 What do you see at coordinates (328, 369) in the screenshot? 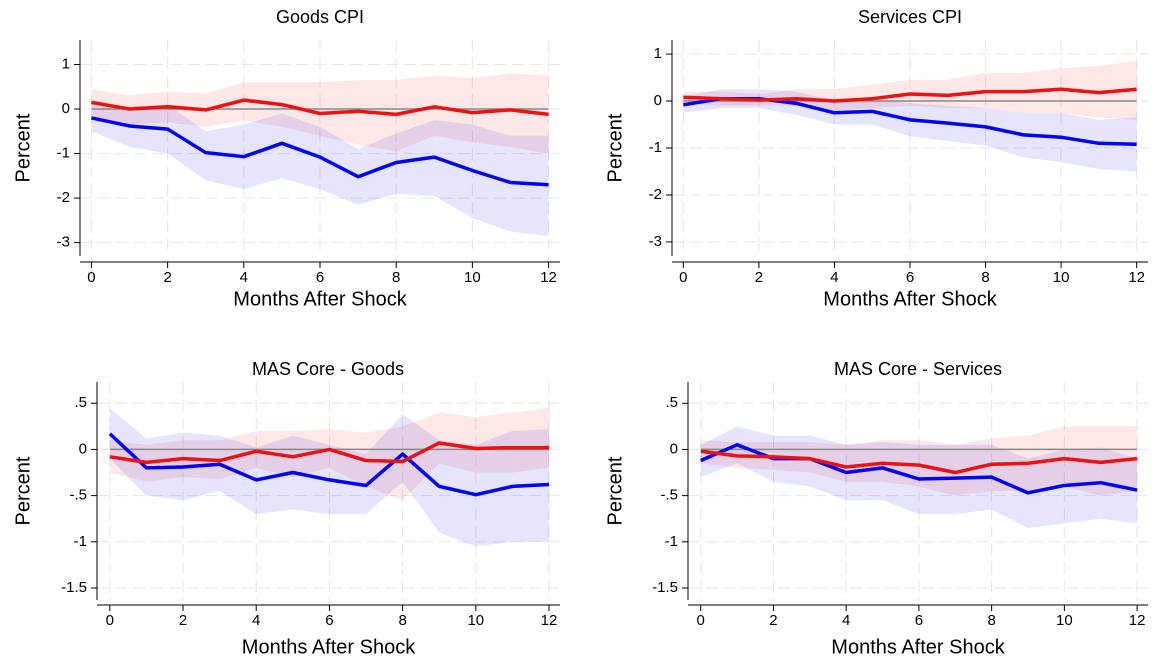
I see `chart-title: MAS Core - Goods` at bounding box center [328, 369].